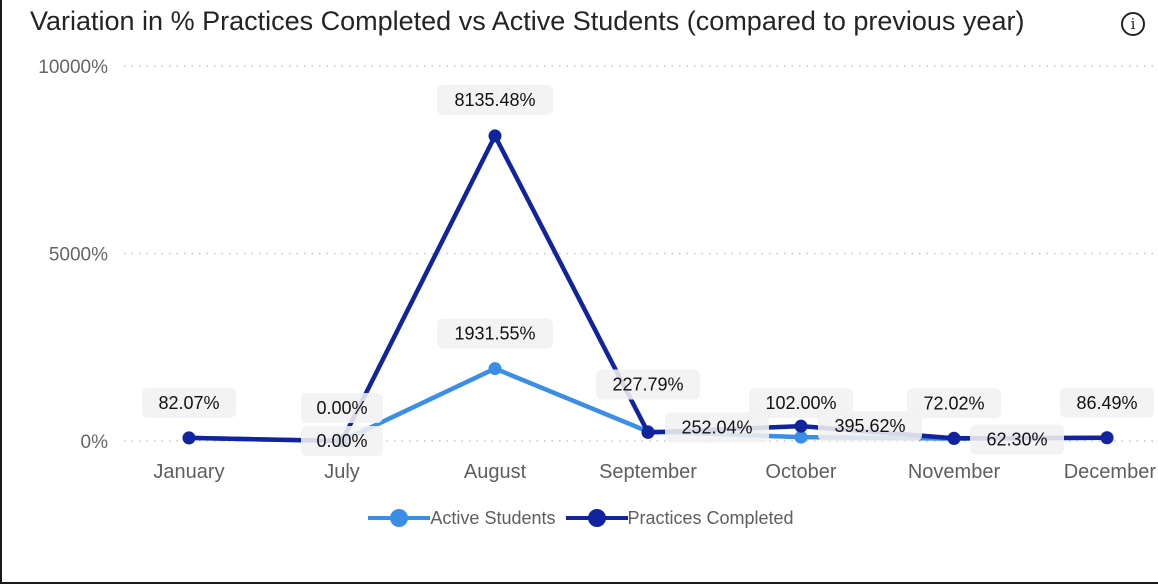  What do you see at coordinates (800, 472) in the screenshot?
I see `x-tick-label: October` at bounding box center [800, 472].